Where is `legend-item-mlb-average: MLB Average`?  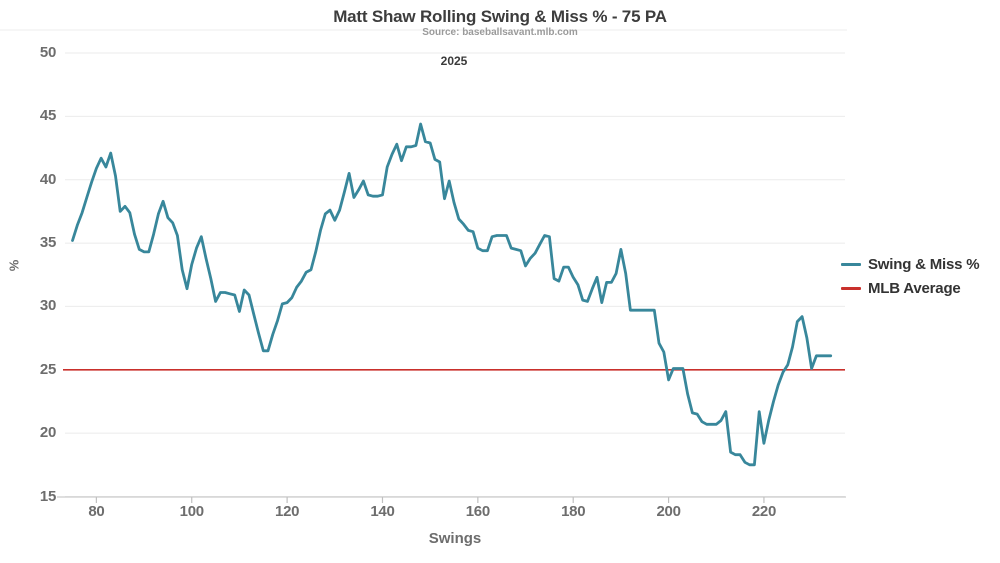 legend-item-mlb-average: MLB Average is located at coordinates (910, 288).